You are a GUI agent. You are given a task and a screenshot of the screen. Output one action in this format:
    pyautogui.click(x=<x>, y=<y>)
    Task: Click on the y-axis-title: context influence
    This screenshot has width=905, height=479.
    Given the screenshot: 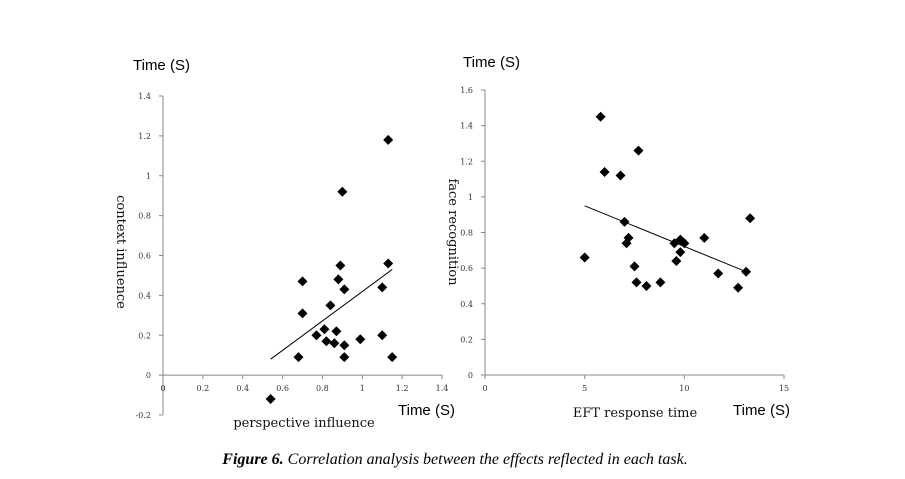 What is the action you would take?
    pyautogui.click(x=120, y=252)
    